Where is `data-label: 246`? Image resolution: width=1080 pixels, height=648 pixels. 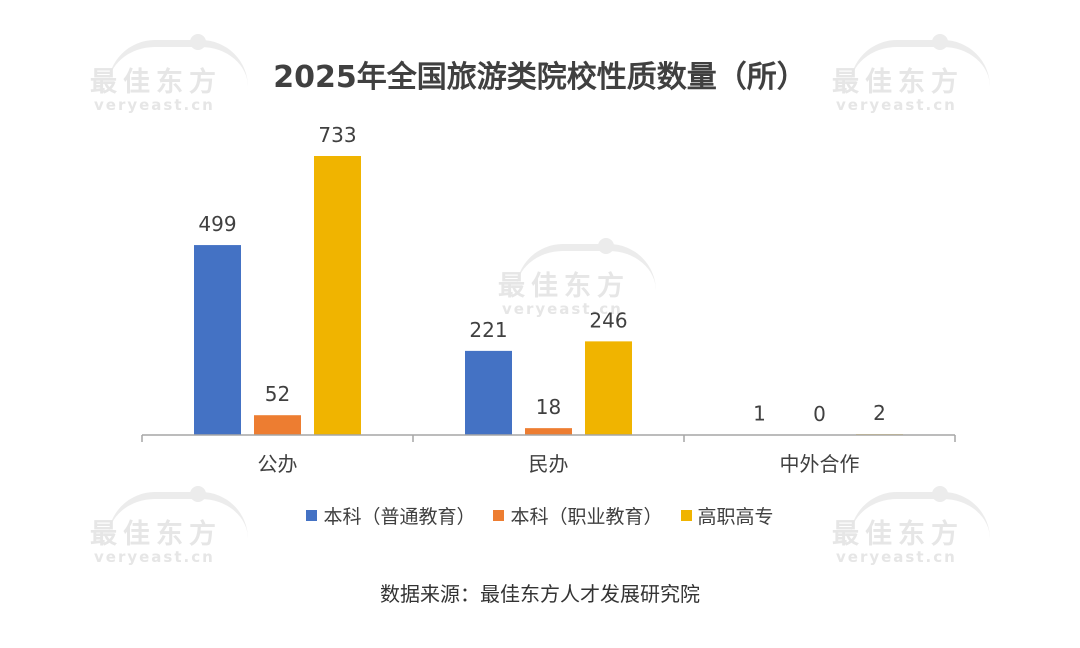
data-label: 246 is located at coordinates (608, 320).